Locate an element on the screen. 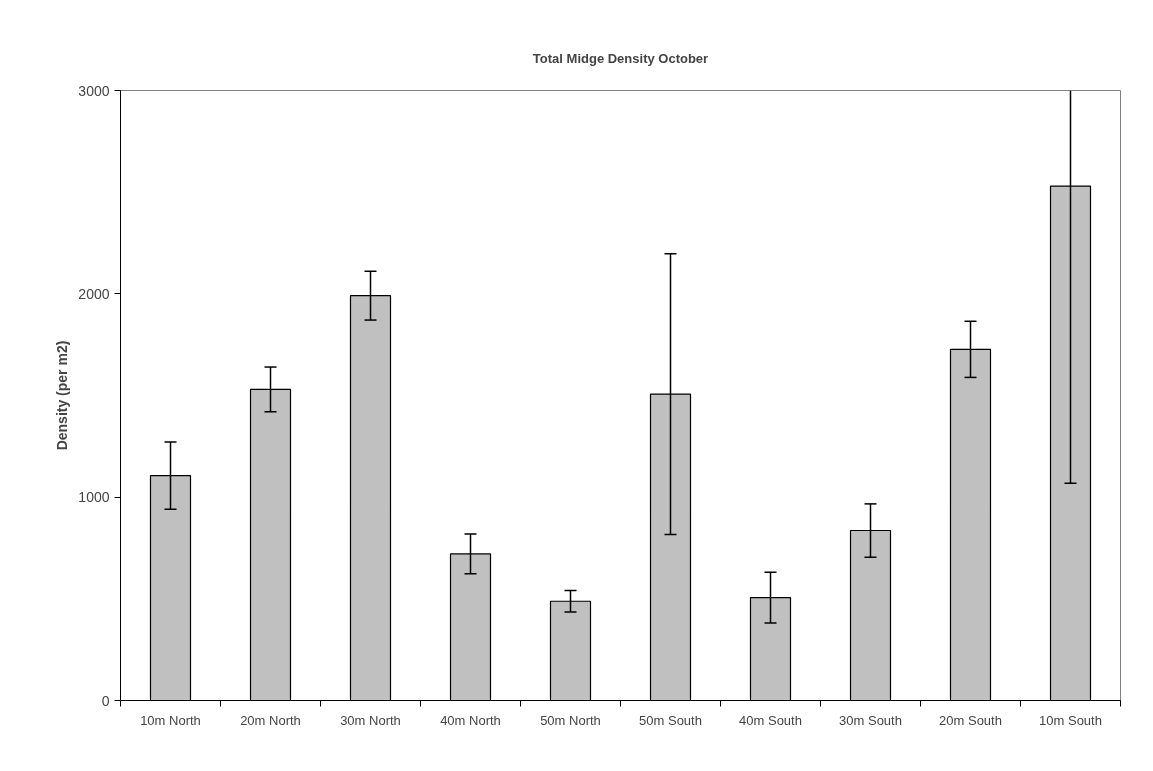  y-tick-label: 1000 is located at coordinates (94, 497).